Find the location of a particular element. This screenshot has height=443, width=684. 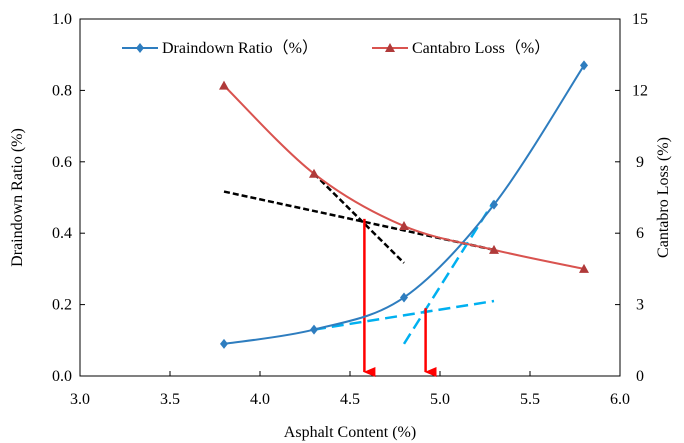

legend-marker-diamond is located at coordinates (140, 48).